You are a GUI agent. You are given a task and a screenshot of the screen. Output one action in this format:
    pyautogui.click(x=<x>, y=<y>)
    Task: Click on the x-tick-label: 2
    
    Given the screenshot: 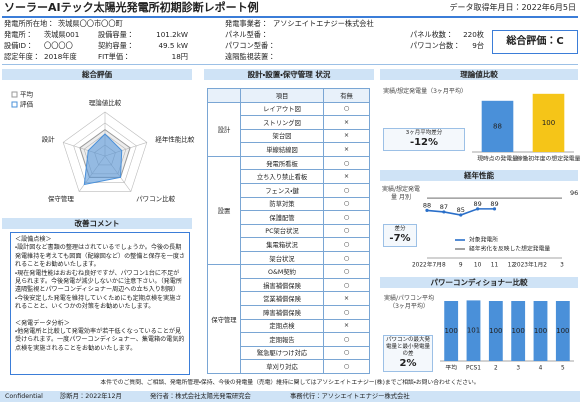 What is the action you would take?
    pyautogui.click(x=545, y=266)
    